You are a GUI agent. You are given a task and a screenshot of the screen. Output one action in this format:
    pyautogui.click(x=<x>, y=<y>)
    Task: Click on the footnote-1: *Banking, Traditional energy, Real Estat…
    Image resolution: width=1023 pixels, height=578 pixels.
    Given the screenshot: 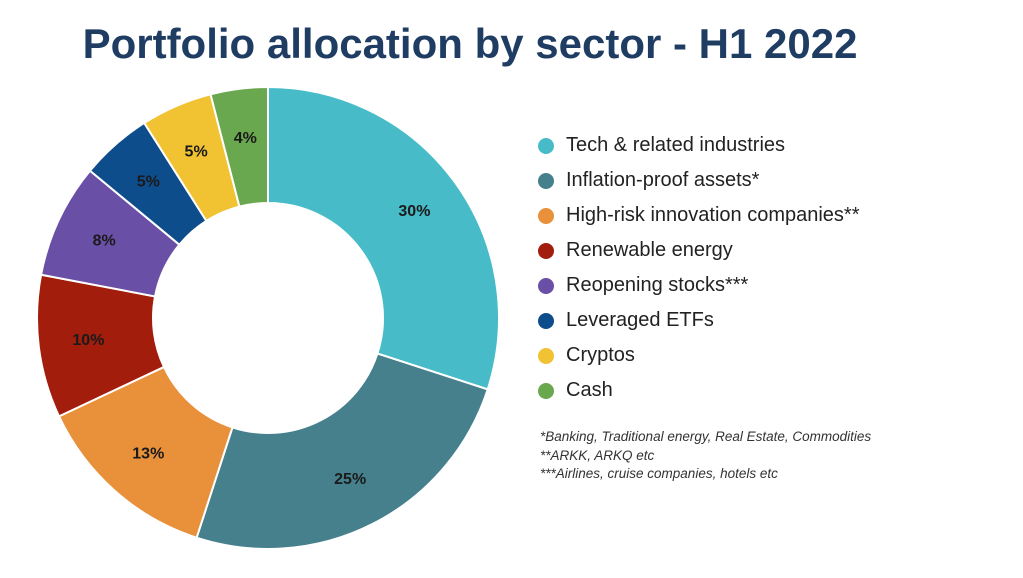 What is the action you would take?
    pyautogui.click(x=706, y=436)
    